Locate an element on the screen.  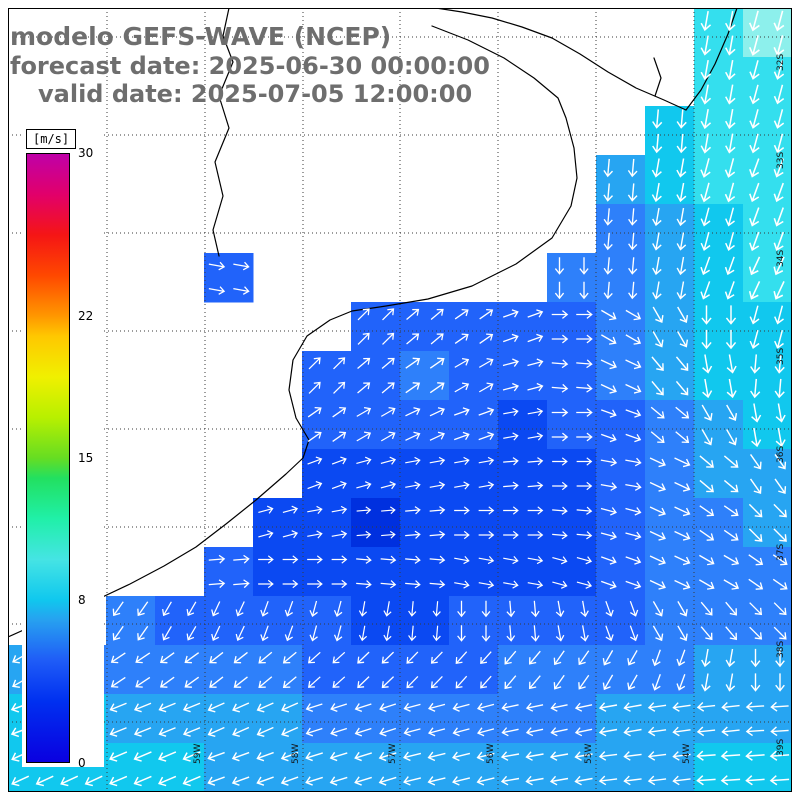
lat-label: 37S is located at coordinates (781, 552).